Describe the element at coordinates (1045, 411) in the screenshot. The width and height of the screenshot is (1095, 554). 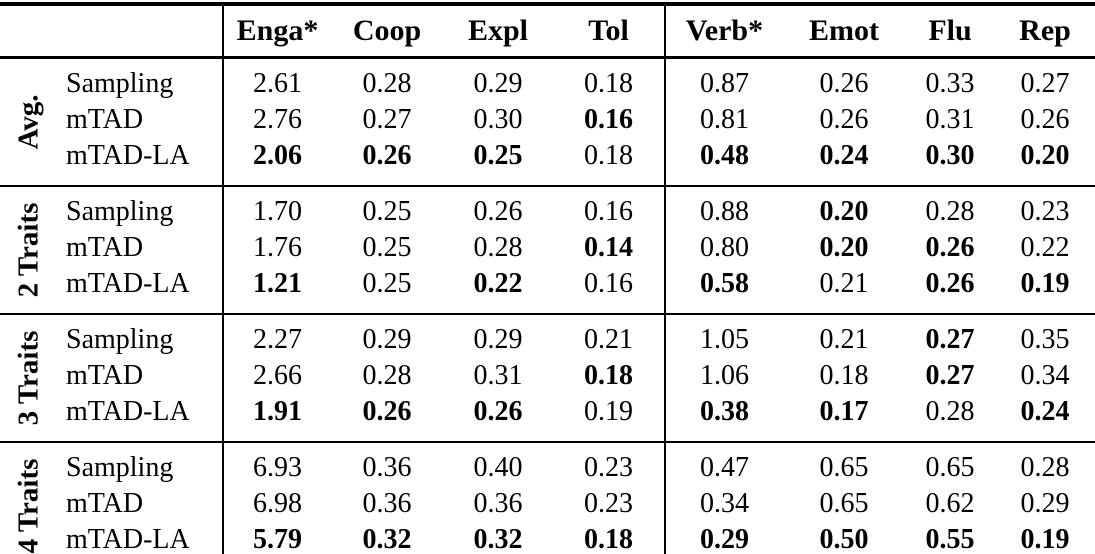
I see `value-cell: 0.24` at that location.